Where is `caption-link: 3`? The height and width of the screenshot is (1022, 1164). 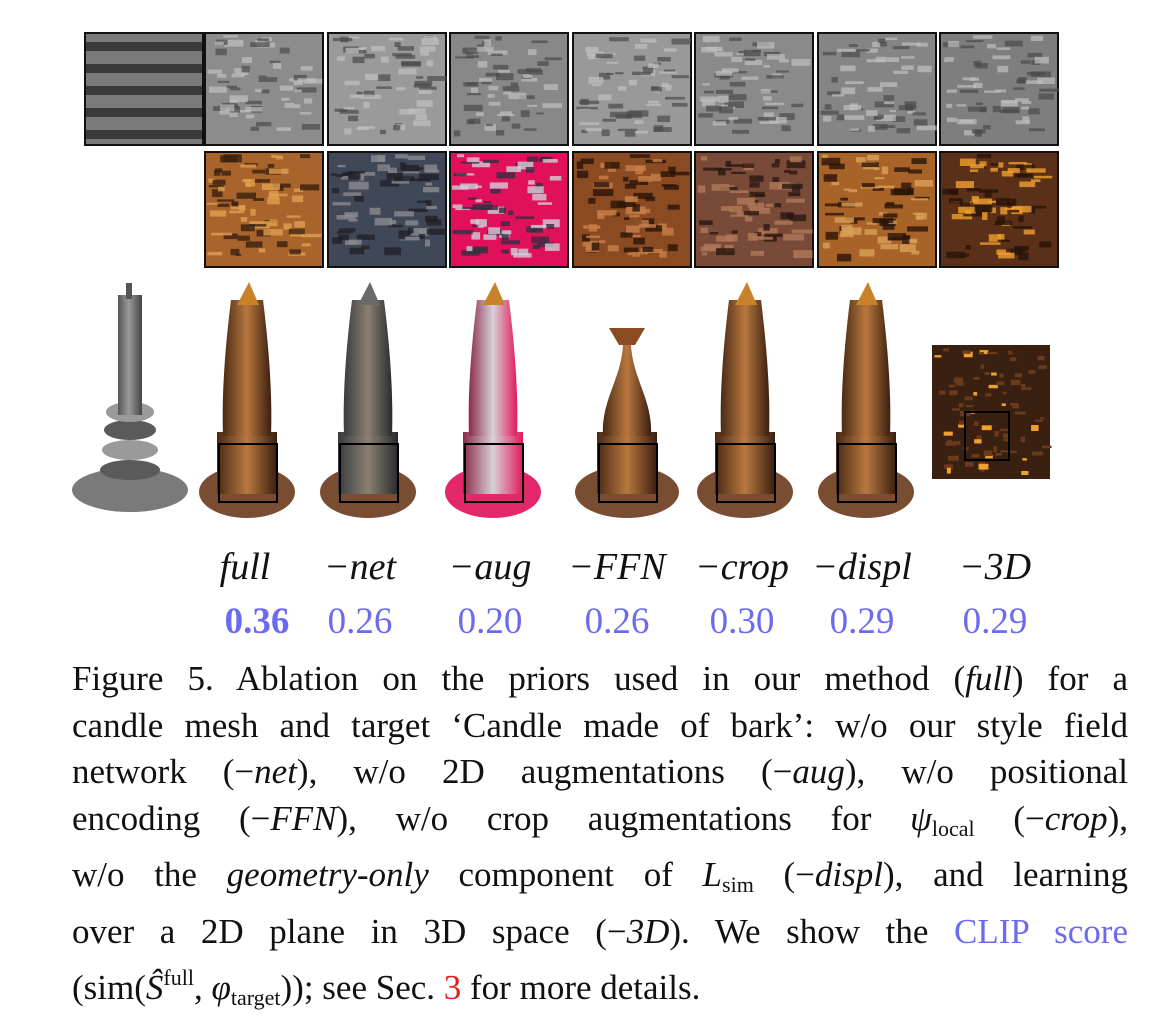 caption-link: 3 is located at coordinates (452, 987).